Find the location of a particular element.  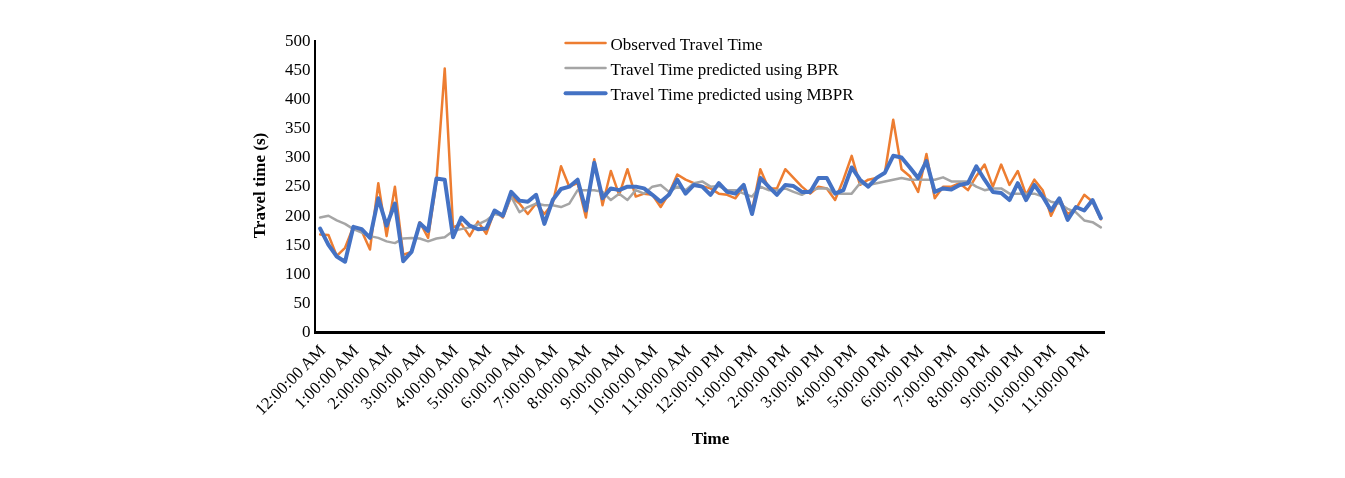

y-axis-title: Travel time (s) is located at coordinates (260, 185).